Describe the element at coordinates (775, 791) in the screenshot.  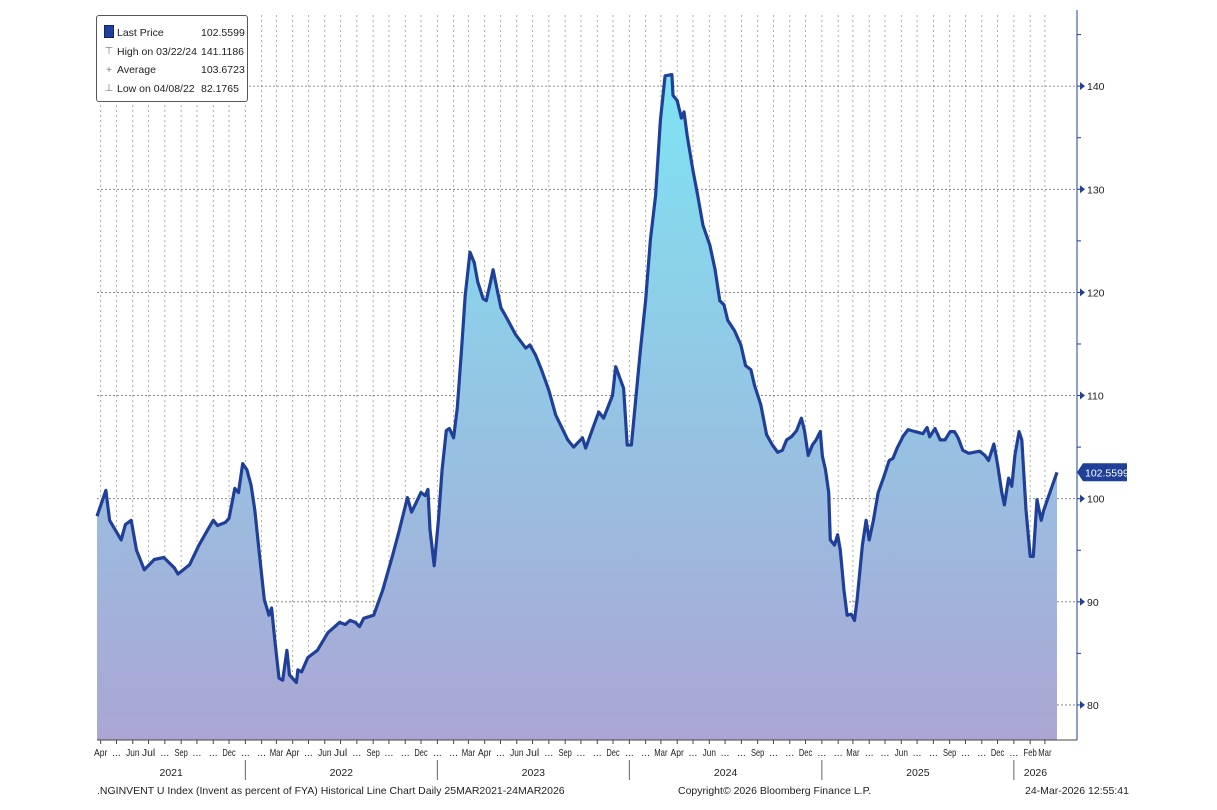
I see `footer-copyright: Copyright© 2026 Bloomberg Finance L.P.` at that location.